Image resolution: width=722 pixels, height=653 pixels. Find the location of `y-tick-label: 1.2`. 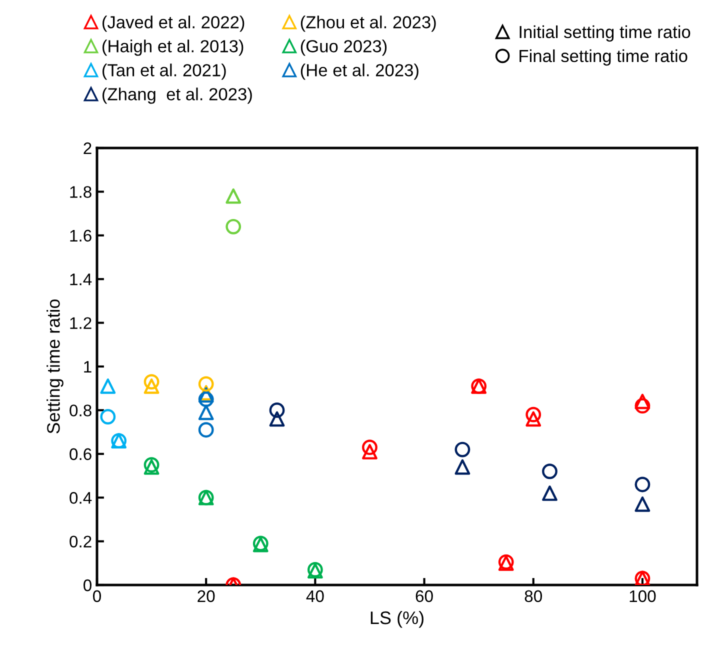

y-tick-label: 1.2 is located at coordinates (81, 323).